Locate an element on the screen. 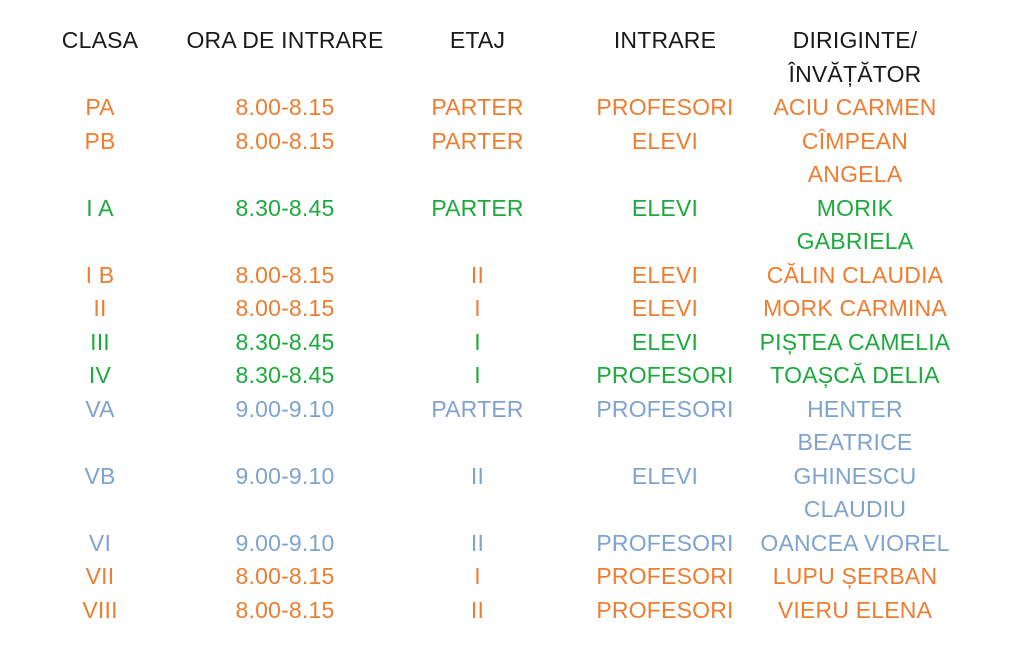  cell-diriginte: CĂLIN CLAUDIA is located at coordinates (855, 274).